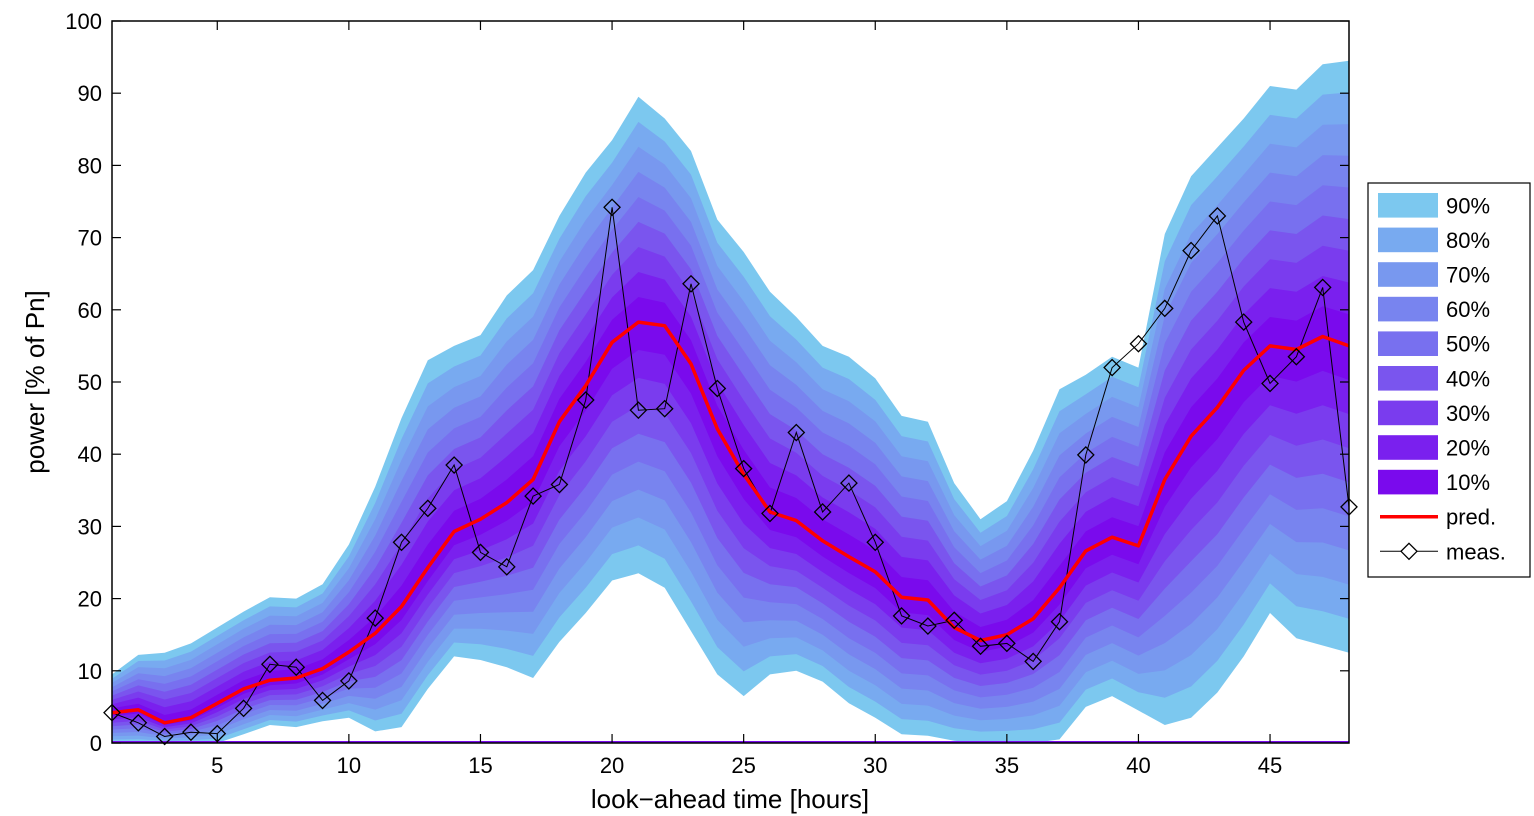 This screenshot has height=816, width=1534. What do you see at coordinates (730, 799) in the screenshot?
I see `x-axis-title: look−ahead time [hours]` at bounding box center [730, 799].